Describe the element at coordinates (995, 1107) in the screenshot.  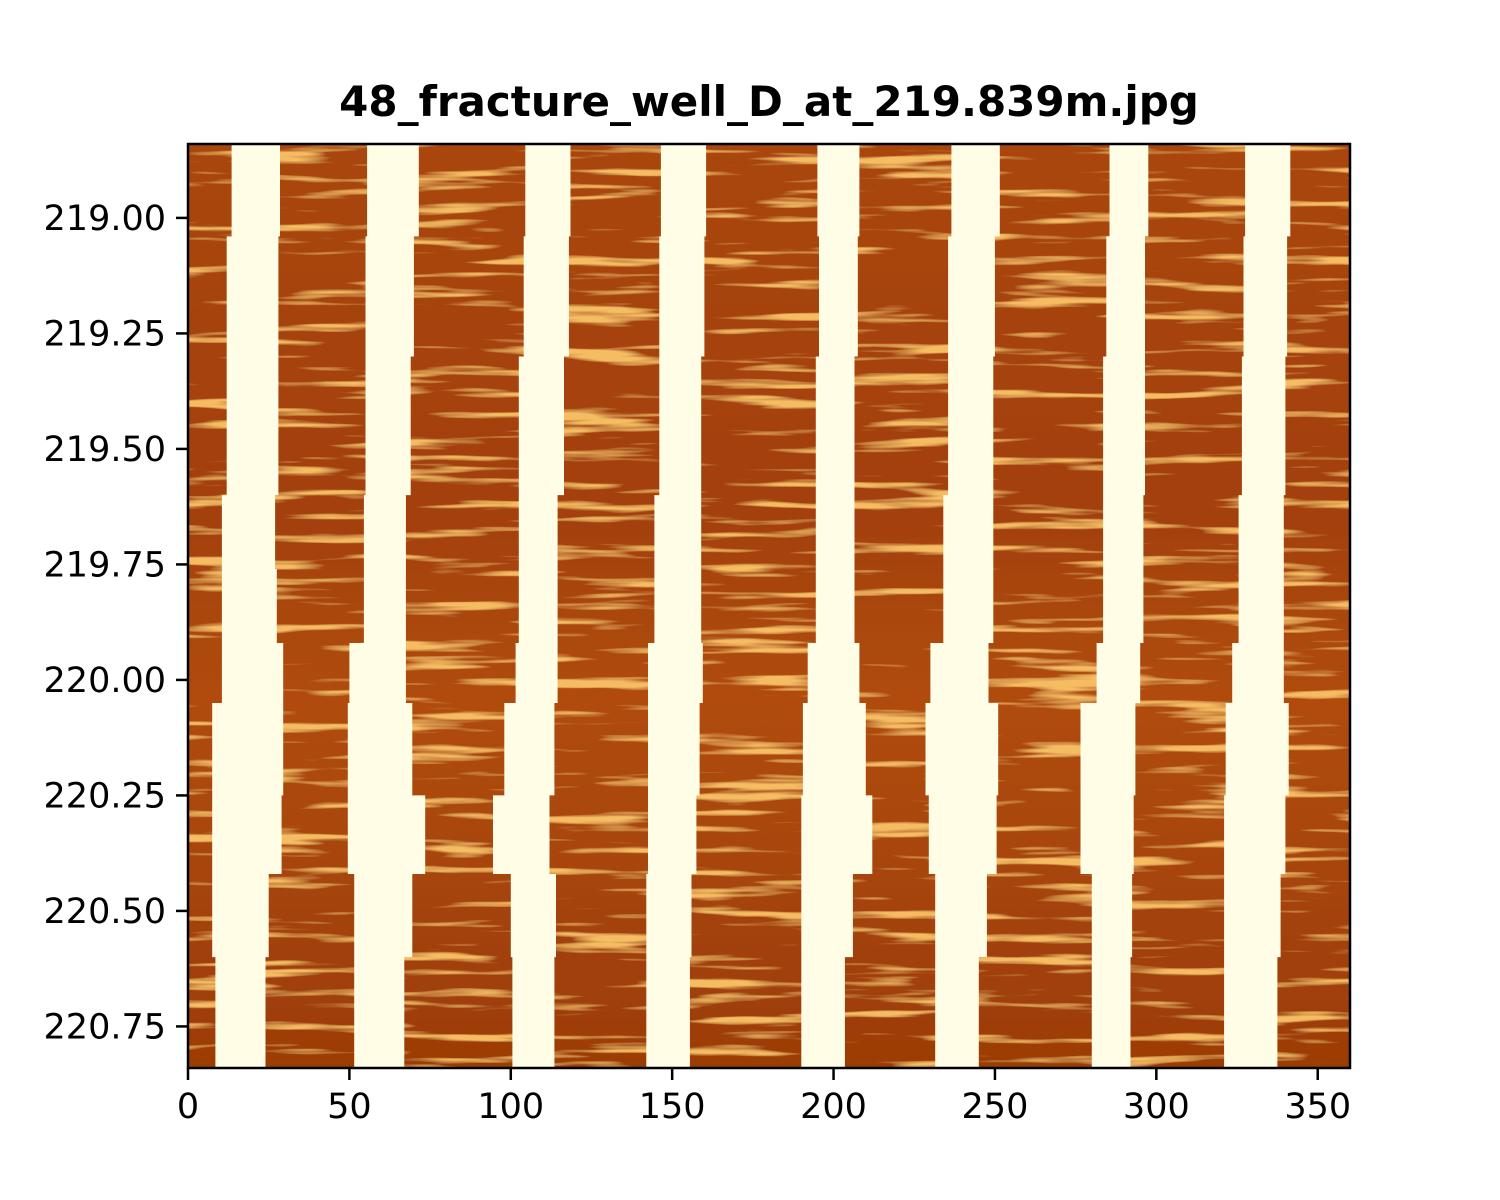
I see `x-tick-label: 250` at that location.